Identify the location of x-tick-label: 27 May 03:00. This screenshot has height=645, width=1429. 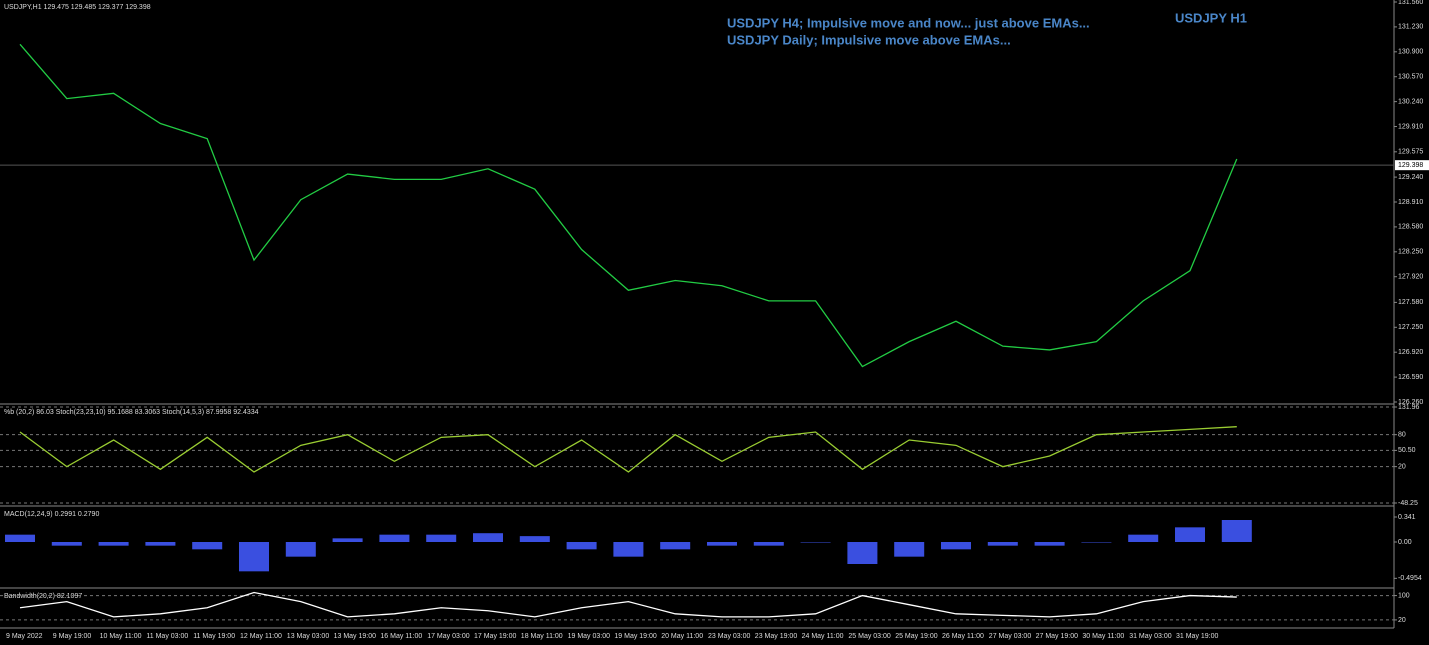
(1010, 636).